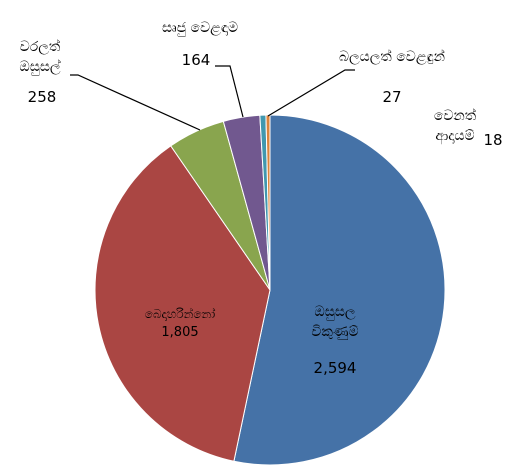 Image resolution: width=507 pixels, height=466 pixels. What do you see at coordinates (493, 140) in the screenshot?
I see `value-label: 18` at bounding box center [493, 140].